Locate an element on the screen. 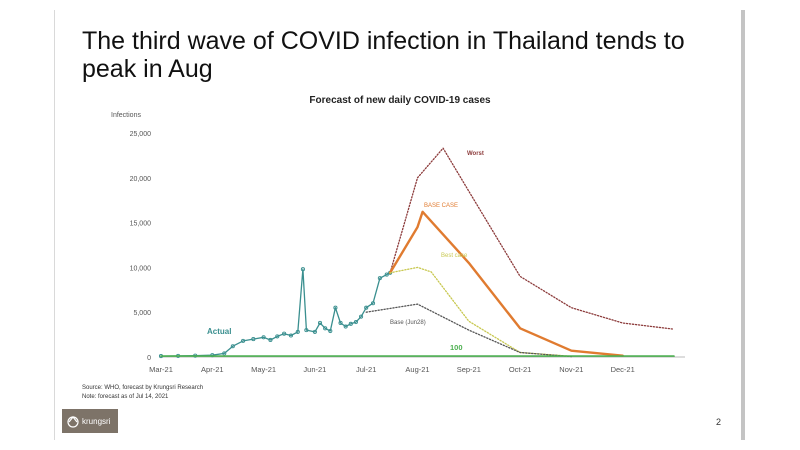 This screenshot has height=450, width=800. series-label-100: 100 is located at coordinates (456, 347).